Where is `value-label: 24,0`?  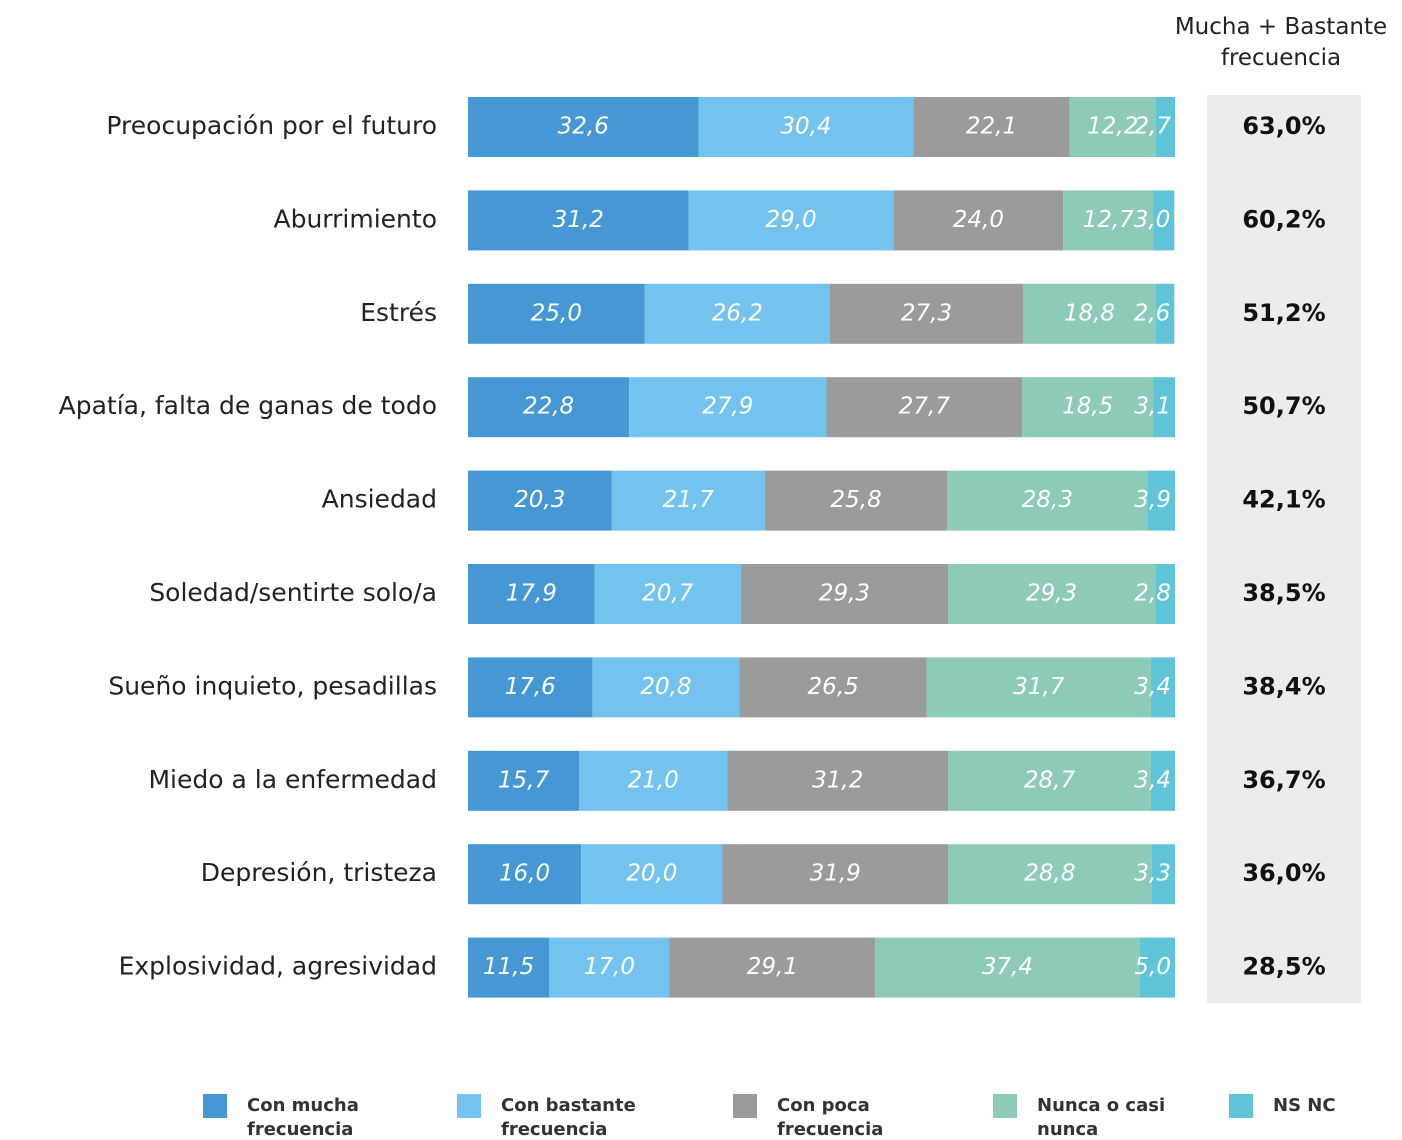
value-label: 24,0 is located at coordinates (978, 220).